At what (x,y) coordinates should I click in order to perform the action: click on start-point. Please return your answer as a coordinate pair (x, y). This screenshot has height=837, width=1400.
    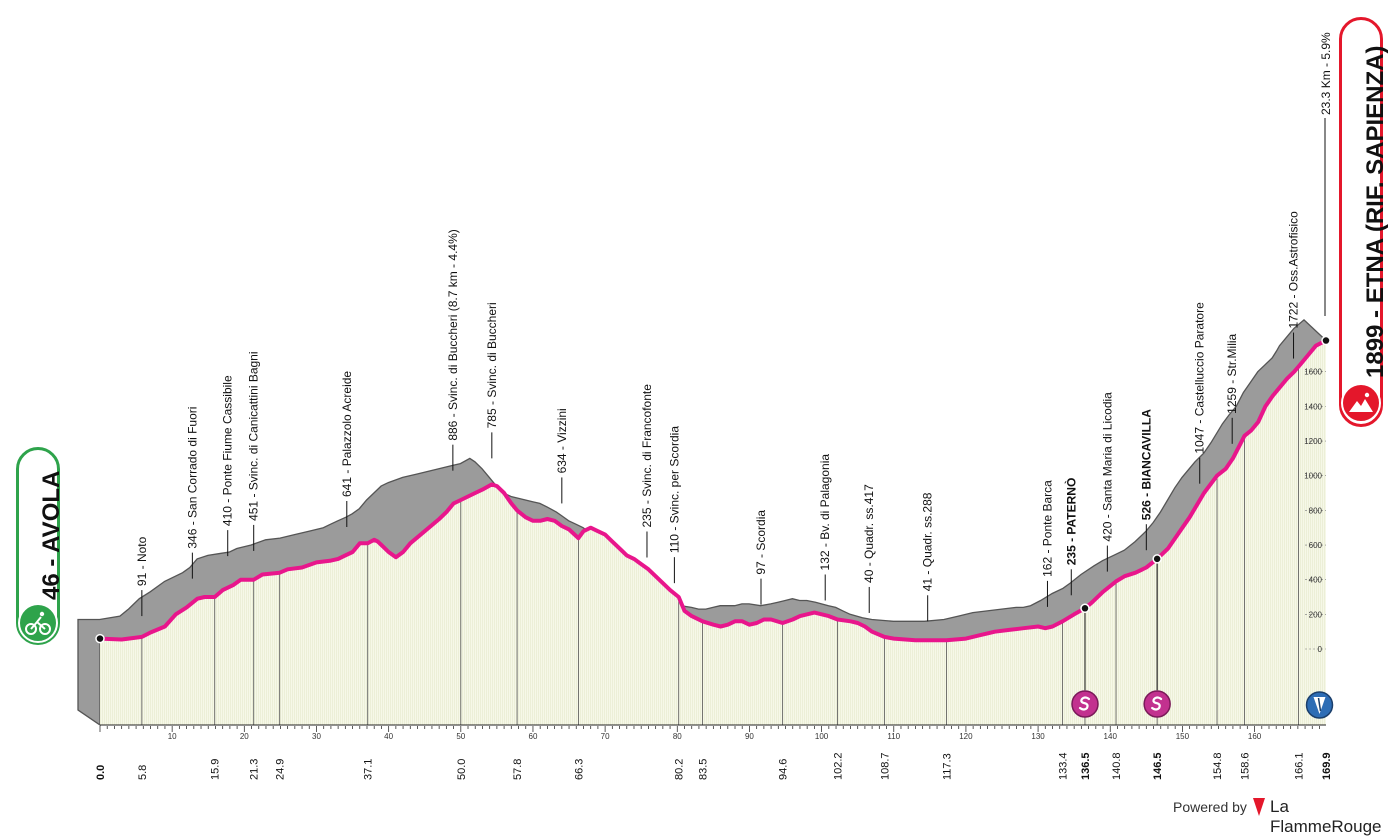
    Looking at the image, I should click on (100, 638).